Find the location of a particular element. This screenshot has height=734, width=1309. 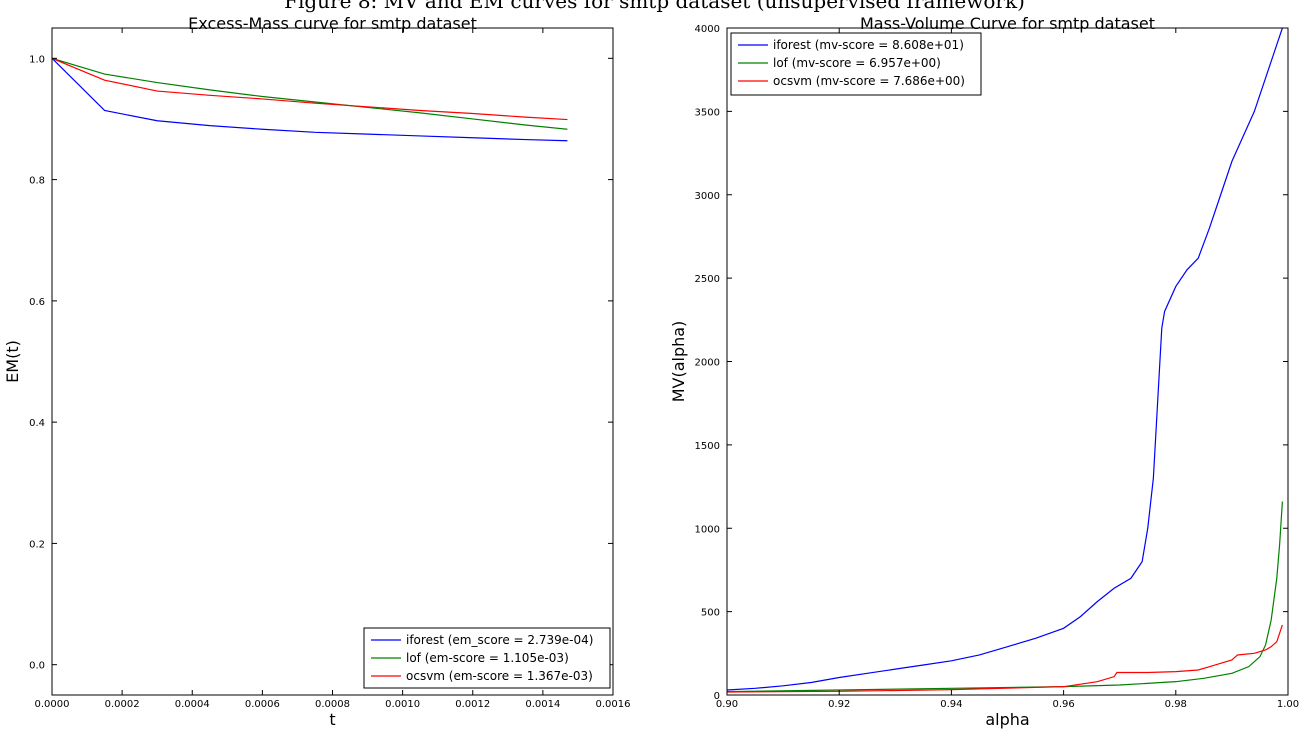

x-tick-label: 0.0002 is located at coordinates (122, 704).